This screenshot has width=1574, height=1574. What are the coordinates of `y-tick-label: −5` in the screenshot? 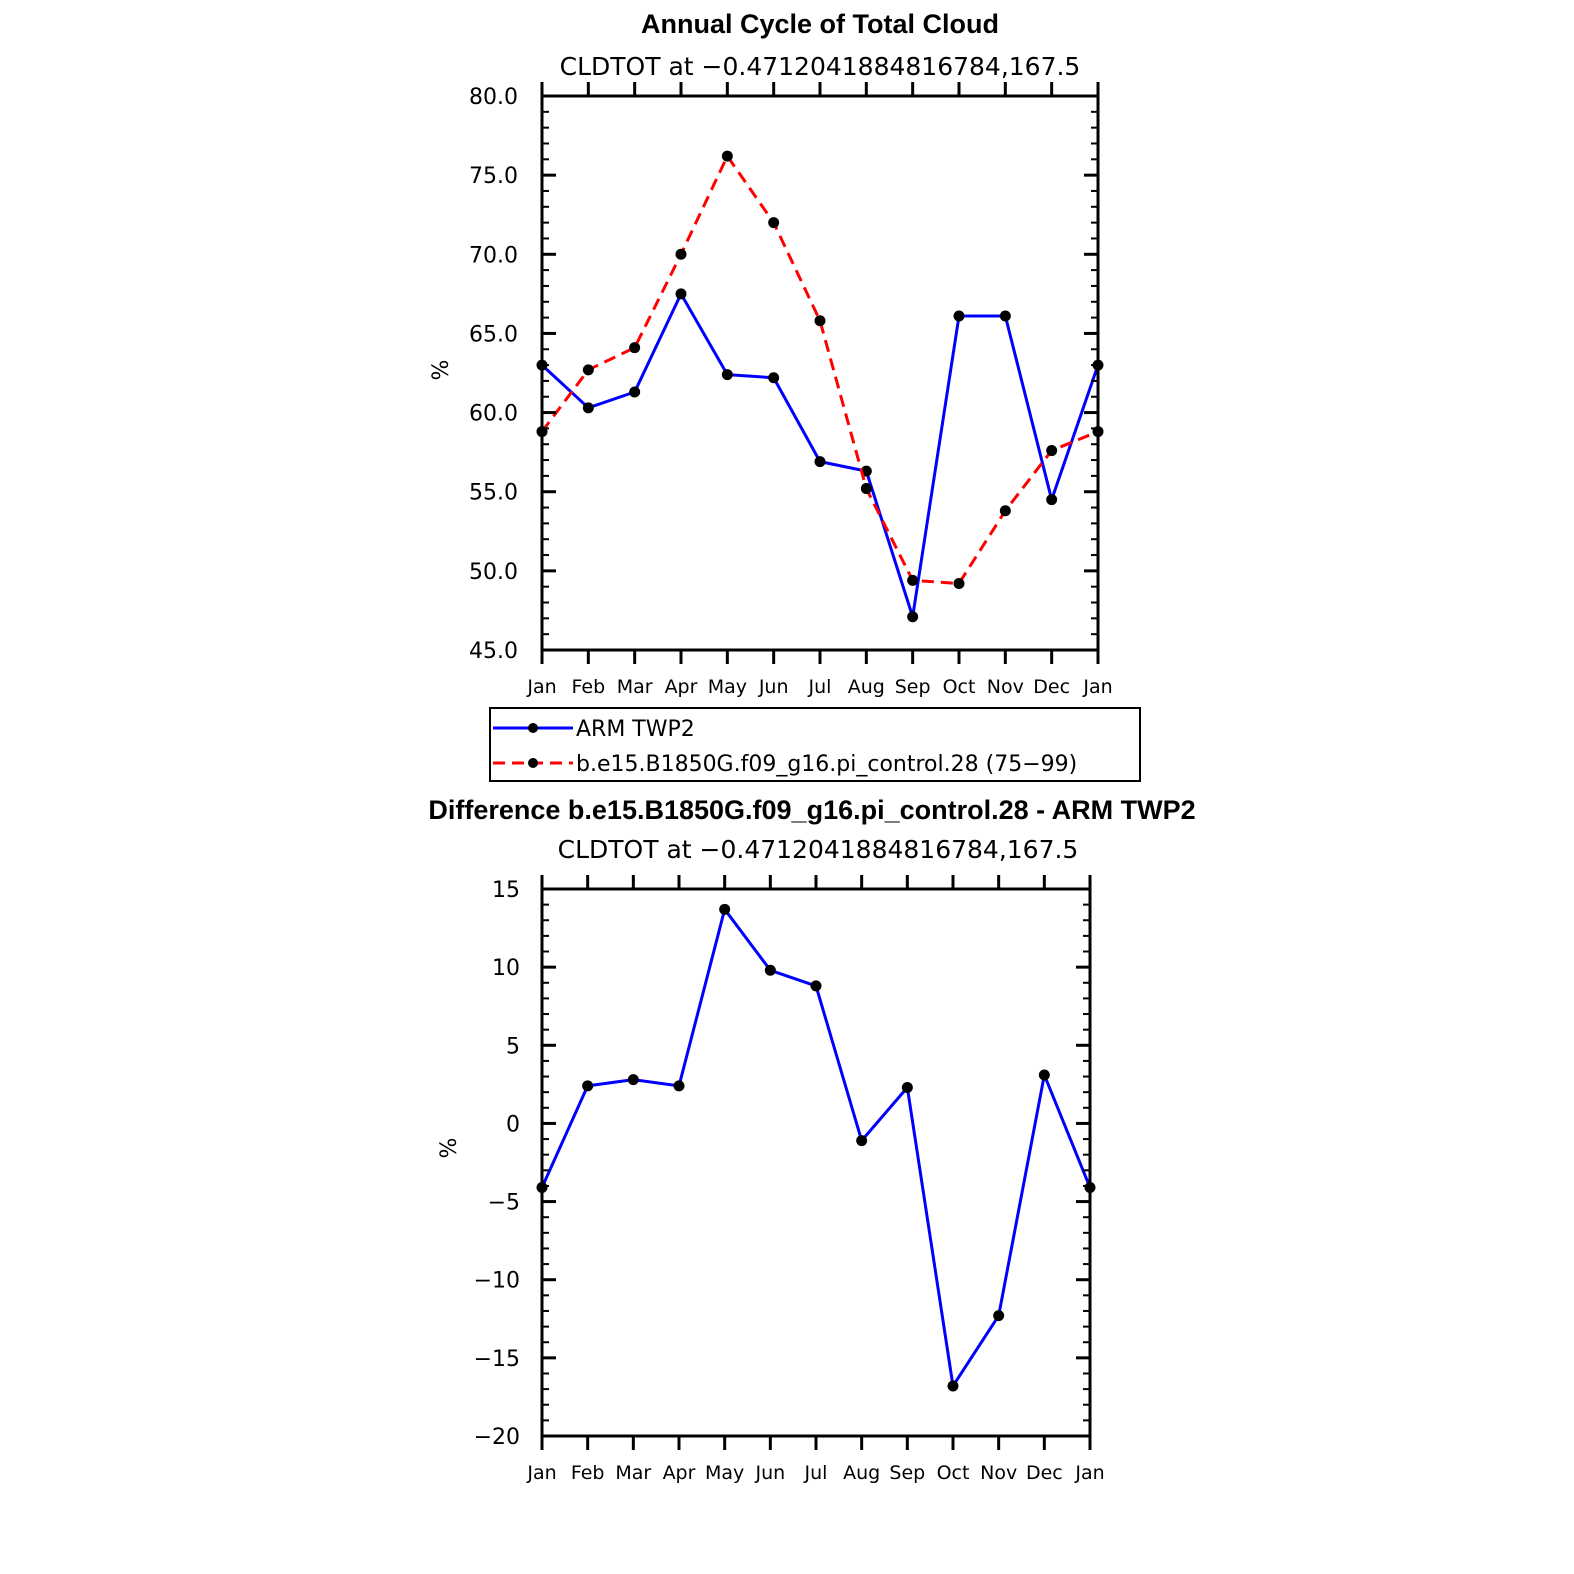 It's located at (504, 1203).